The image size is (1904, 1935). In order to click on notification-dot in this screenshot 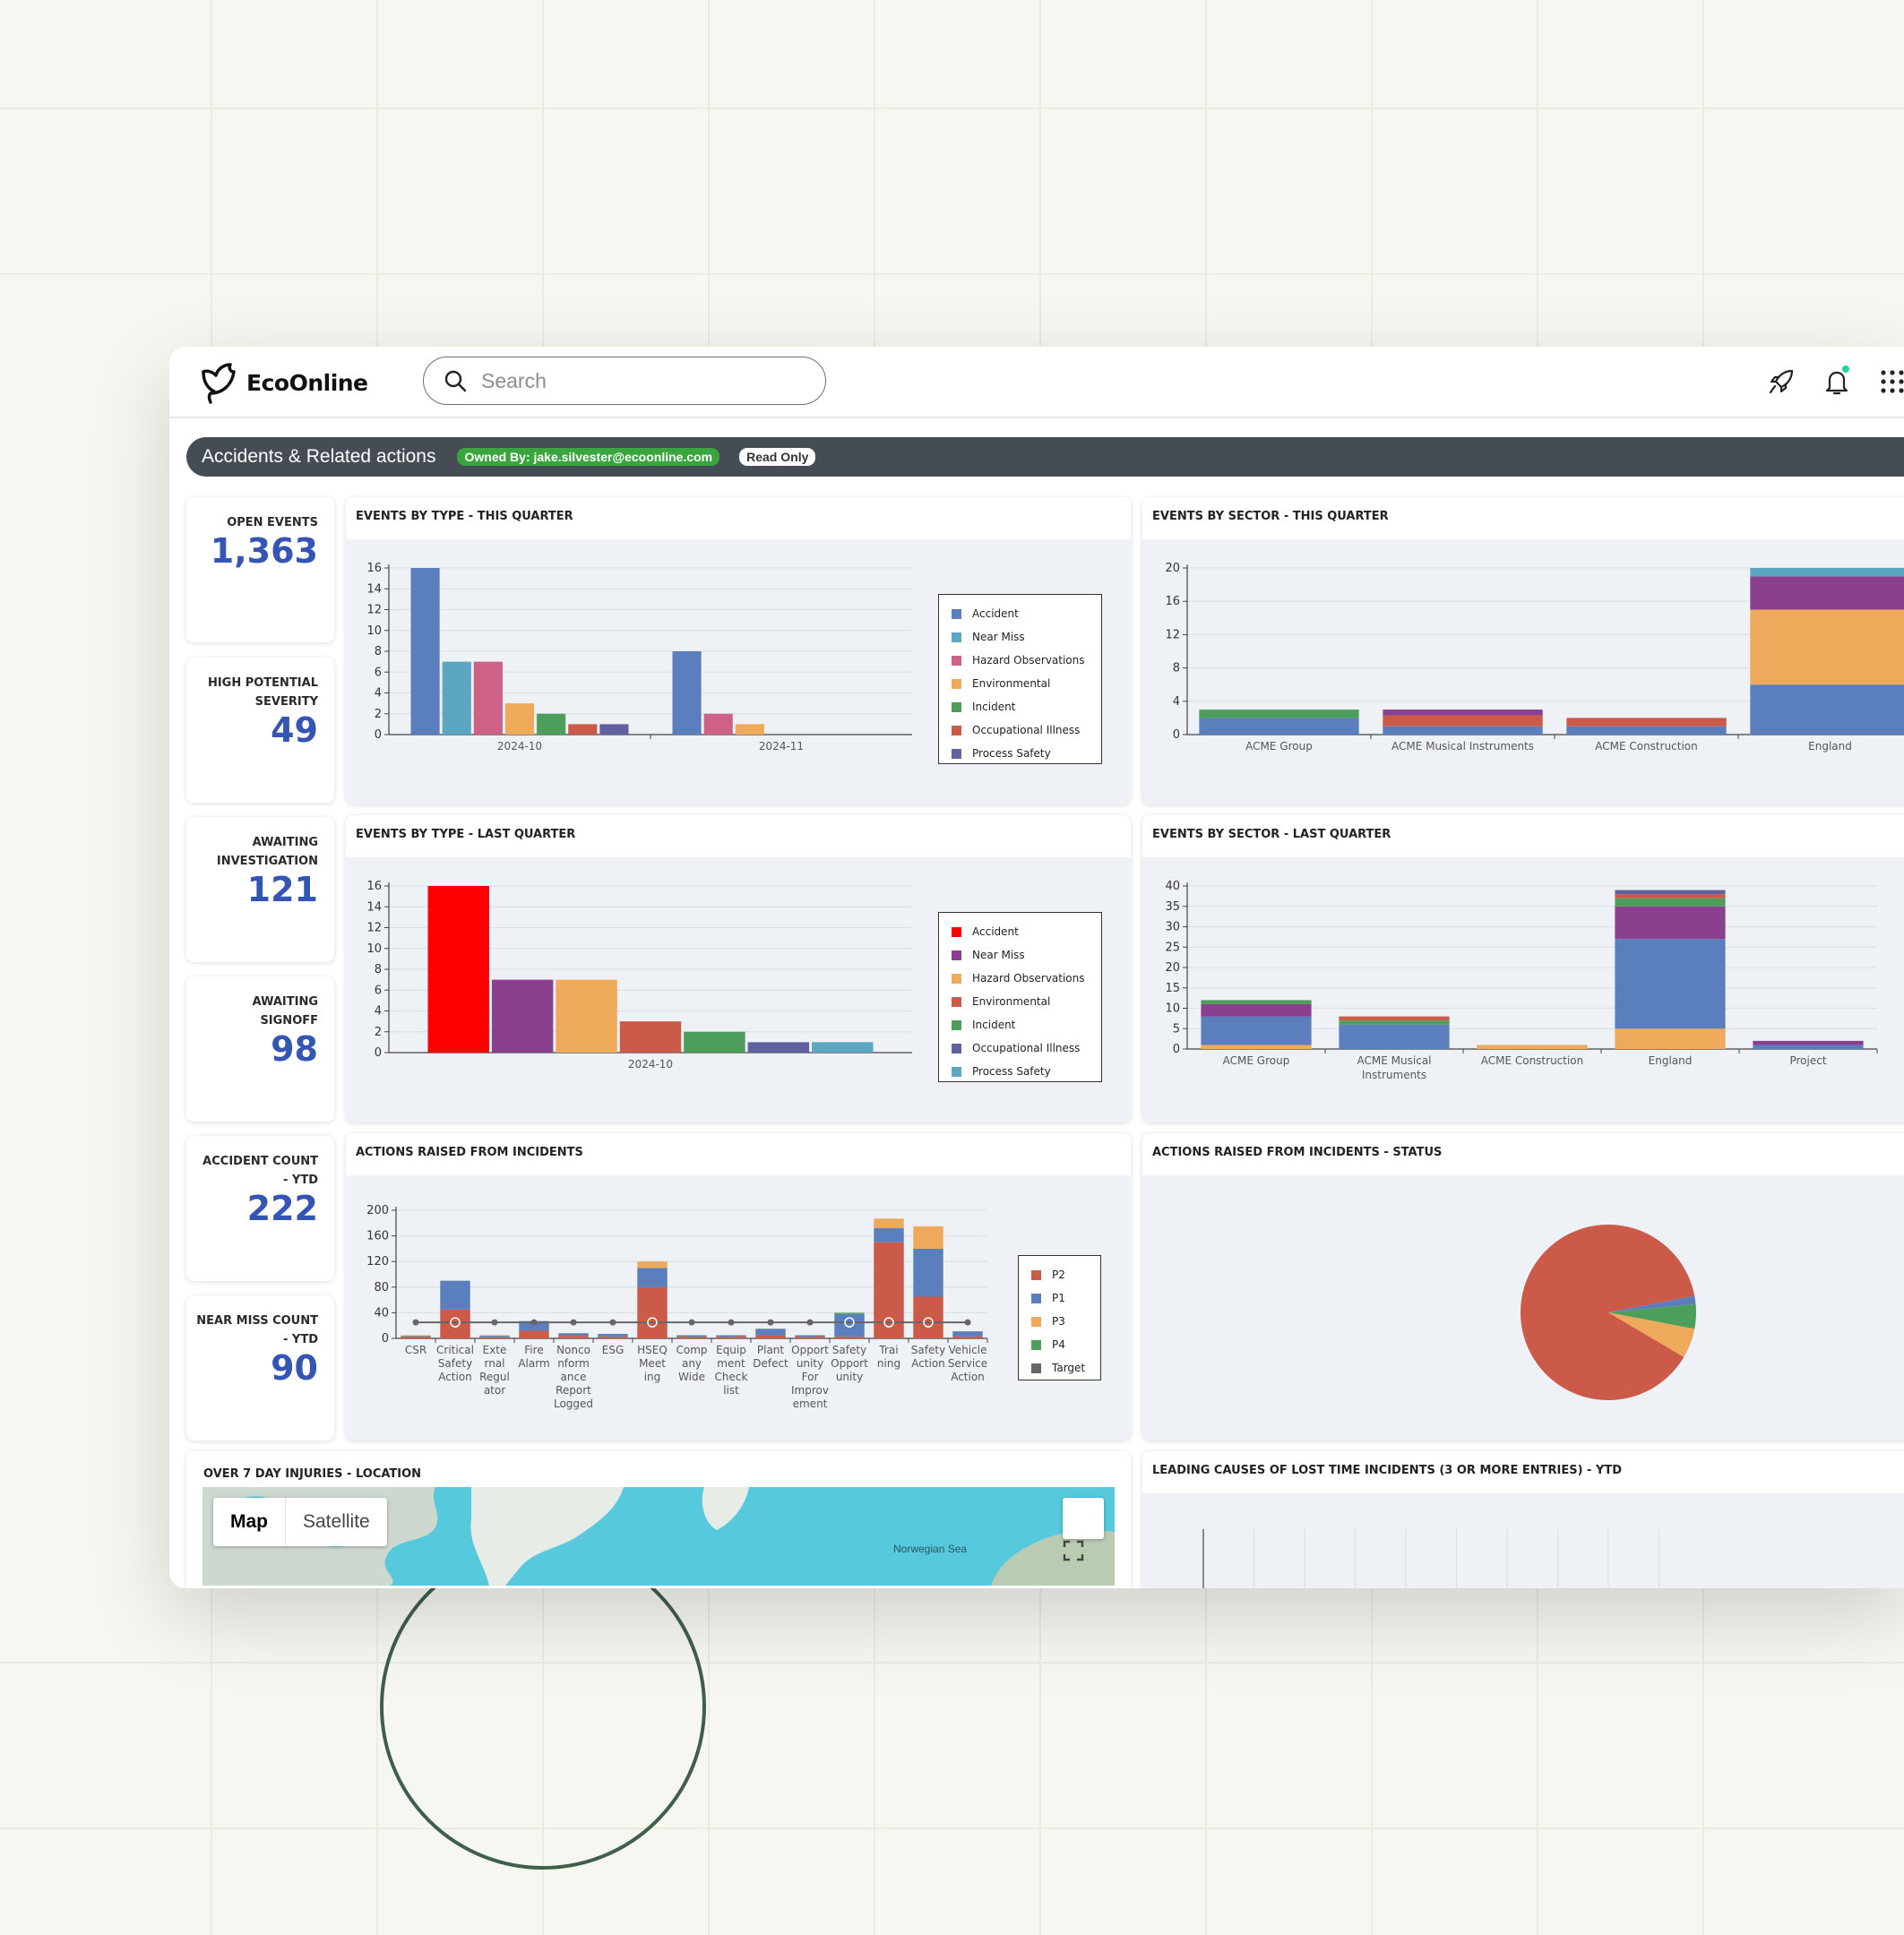, I will do `click(1846, 369)`.